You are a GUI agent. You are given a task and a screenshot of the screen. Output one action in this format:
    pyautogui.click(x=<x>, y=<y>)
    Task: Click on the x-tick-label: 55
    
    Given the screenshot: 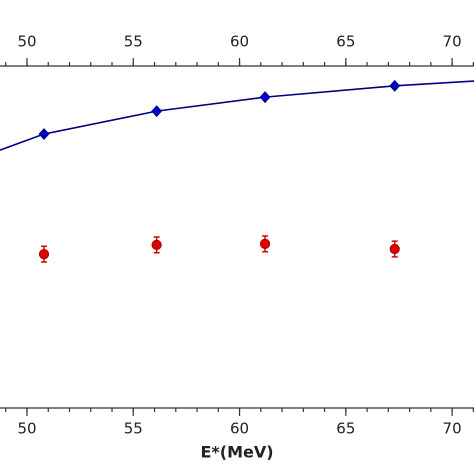 What is the action you would take?
    pyautogui.click(x=133, y=429)
    